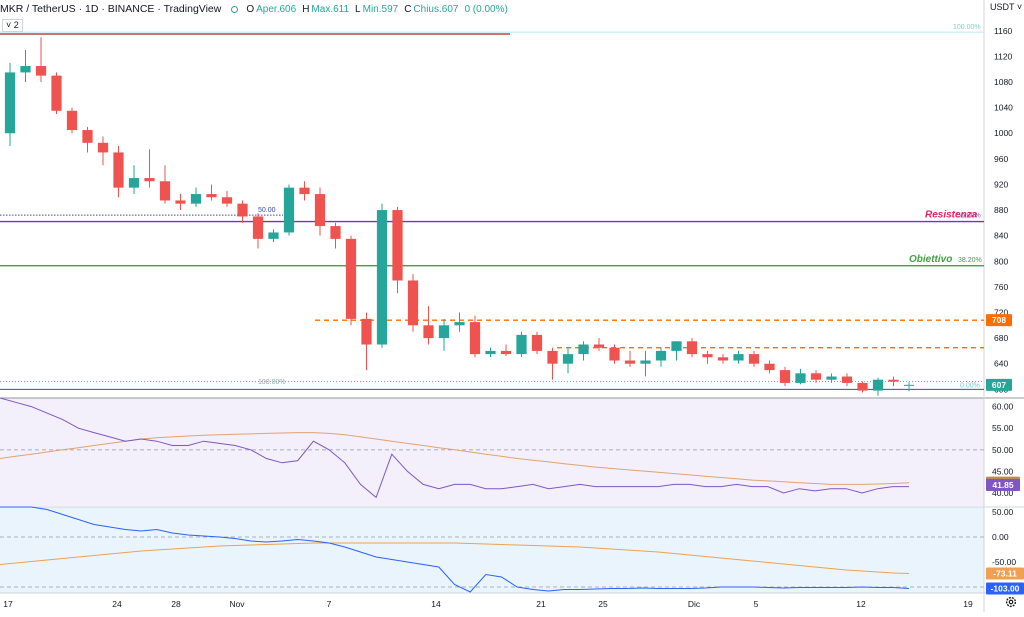 This screenshot has width=1024, height=617. What do you see at coordinates (1001, 312) in the screenshot?
I see `price-tick-label: 720` at bounding box center [1001, 312].